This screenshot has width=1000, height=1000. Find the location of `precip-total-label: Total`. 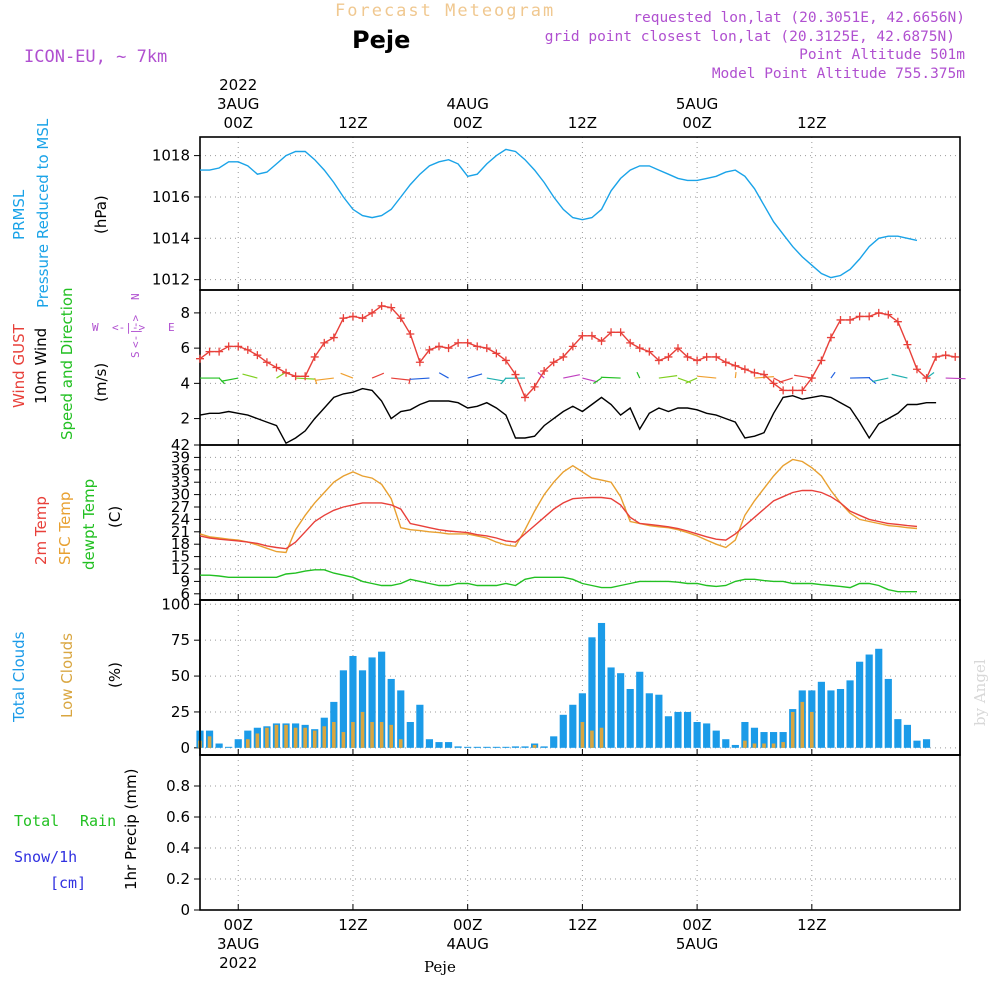

precip-total-label: Total is located at coordinates (36, 821).